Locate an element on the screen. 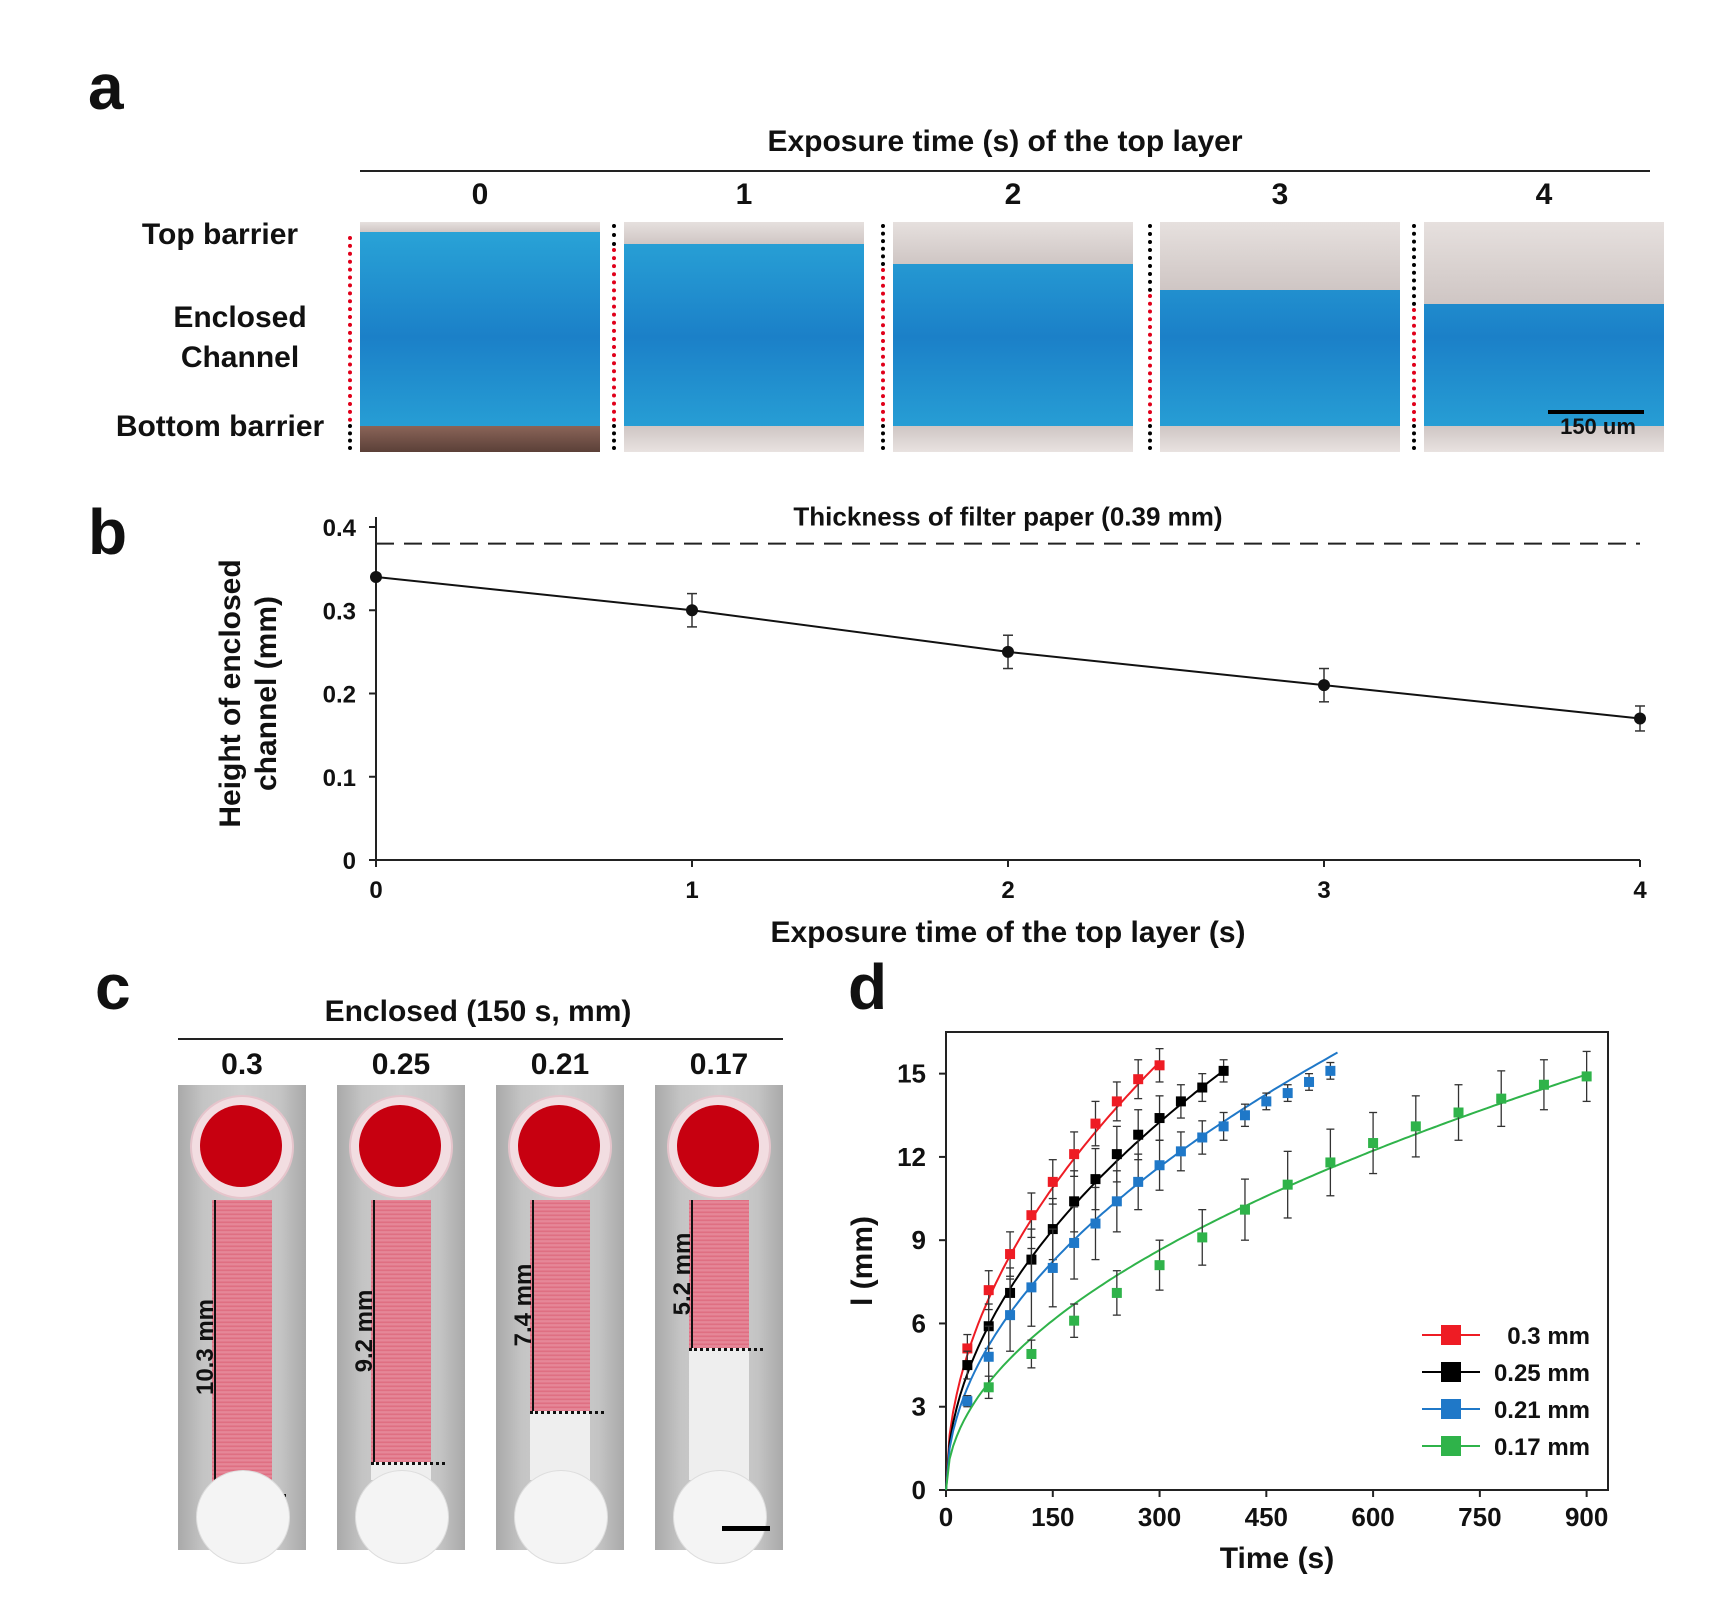 This screenshot has height=1602, width=1722. wicked-dye-fill is located at coordinates (401, 1331).